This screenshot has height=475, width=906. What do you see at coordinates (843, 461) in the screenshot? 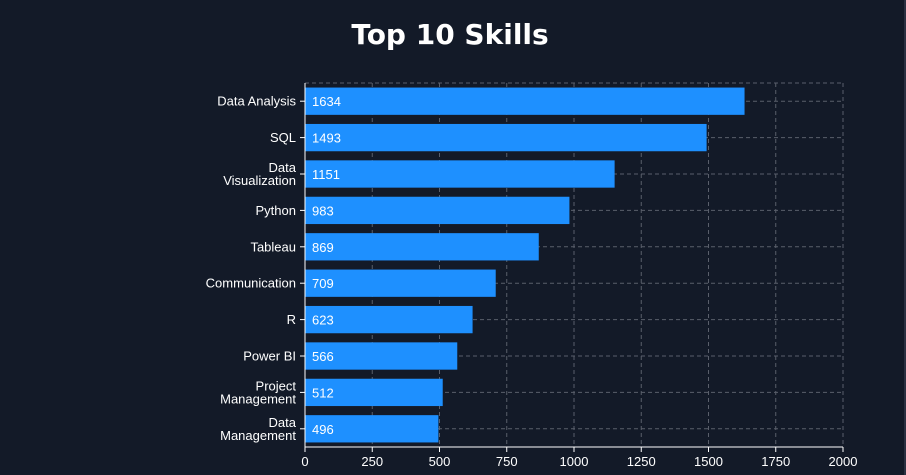
I see `x-tick-label: 2000` at bounding box center [843, 461].